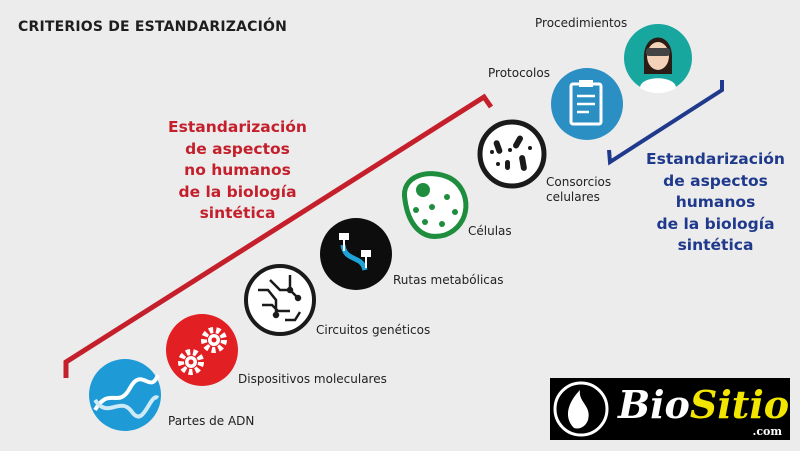 The height and width of the screenshot is (451, 800). What do you see at coordinates (739, 404) in the screenshot?
I see `logo-text-sitio: Sitio` at bounding box center [739, 404].